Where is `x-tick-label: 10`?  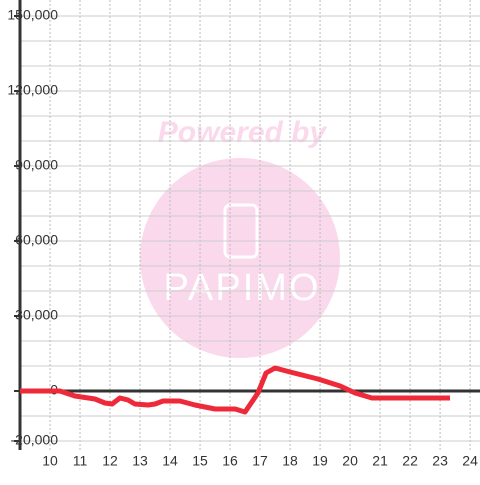 x-tick-label: 10 is located at coordinates (50, 461).